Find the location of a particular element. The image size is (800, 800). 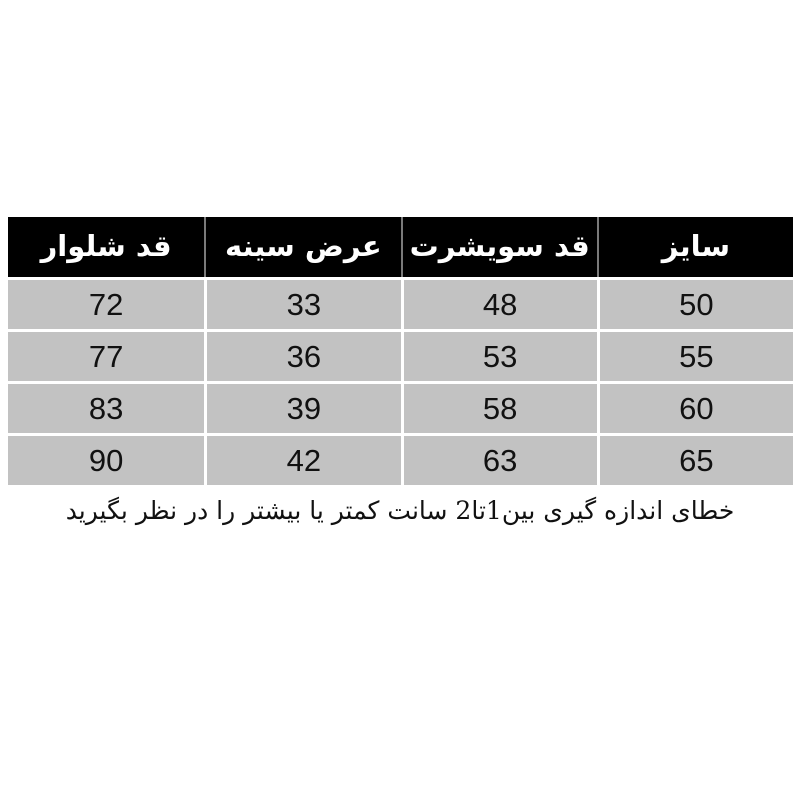

cell-trouser-length: 83 is located at coordinates (106, 407).